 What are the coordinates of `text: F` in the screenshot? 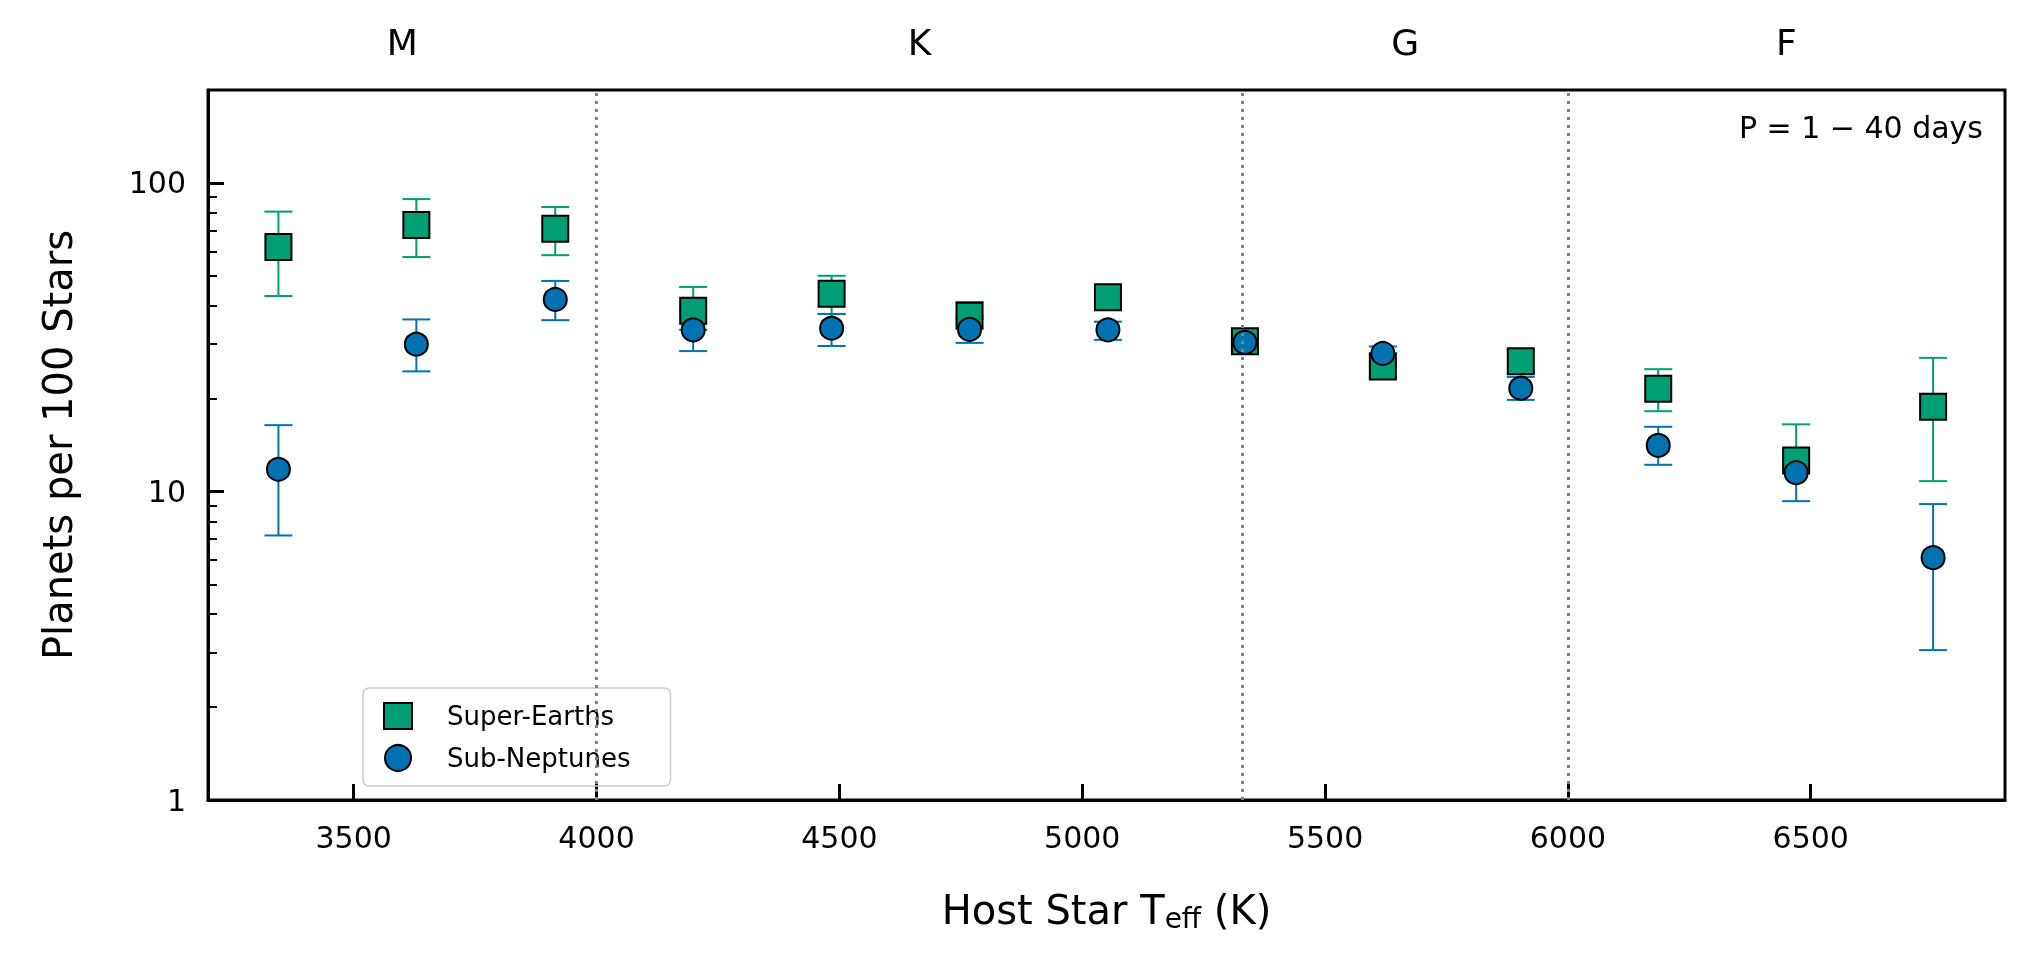 It's located at (1786, 42).